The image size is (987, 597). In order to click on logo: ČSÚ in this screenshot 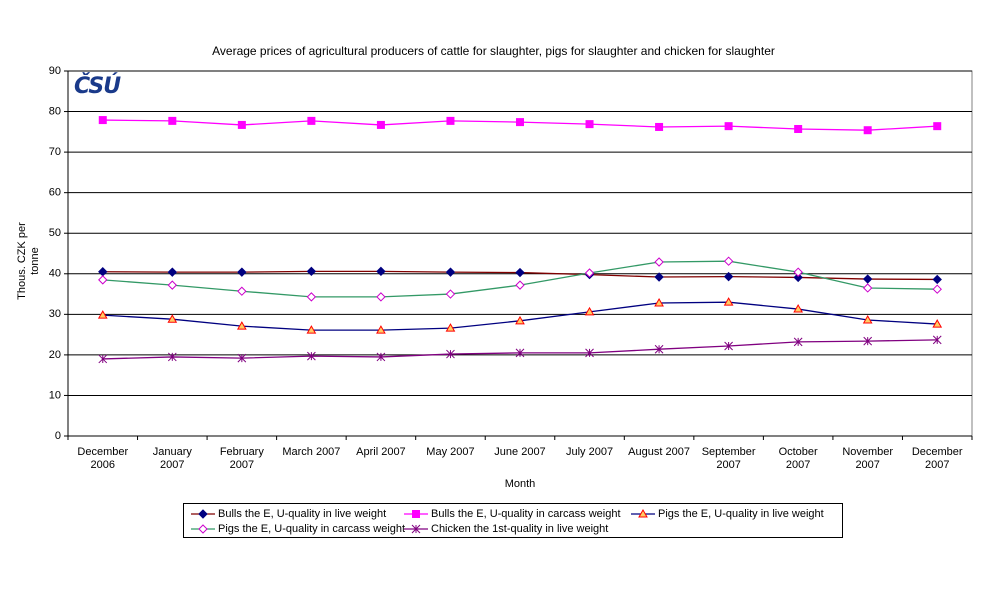, I will do `click(97, 86)`.